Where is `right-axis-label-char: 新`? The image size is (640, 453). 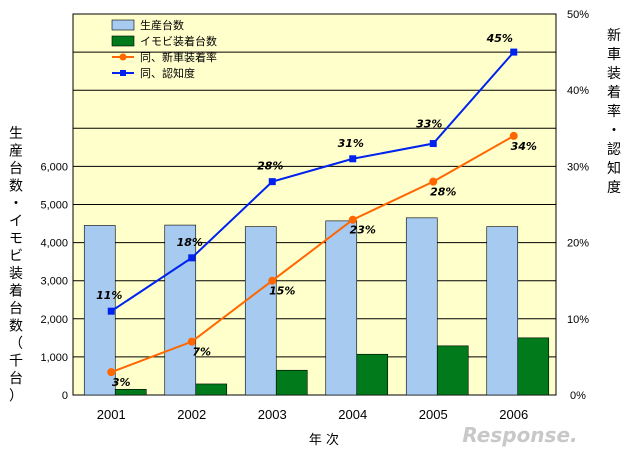 right-axis-label-char: 新 is located at coordinates (614, 36).